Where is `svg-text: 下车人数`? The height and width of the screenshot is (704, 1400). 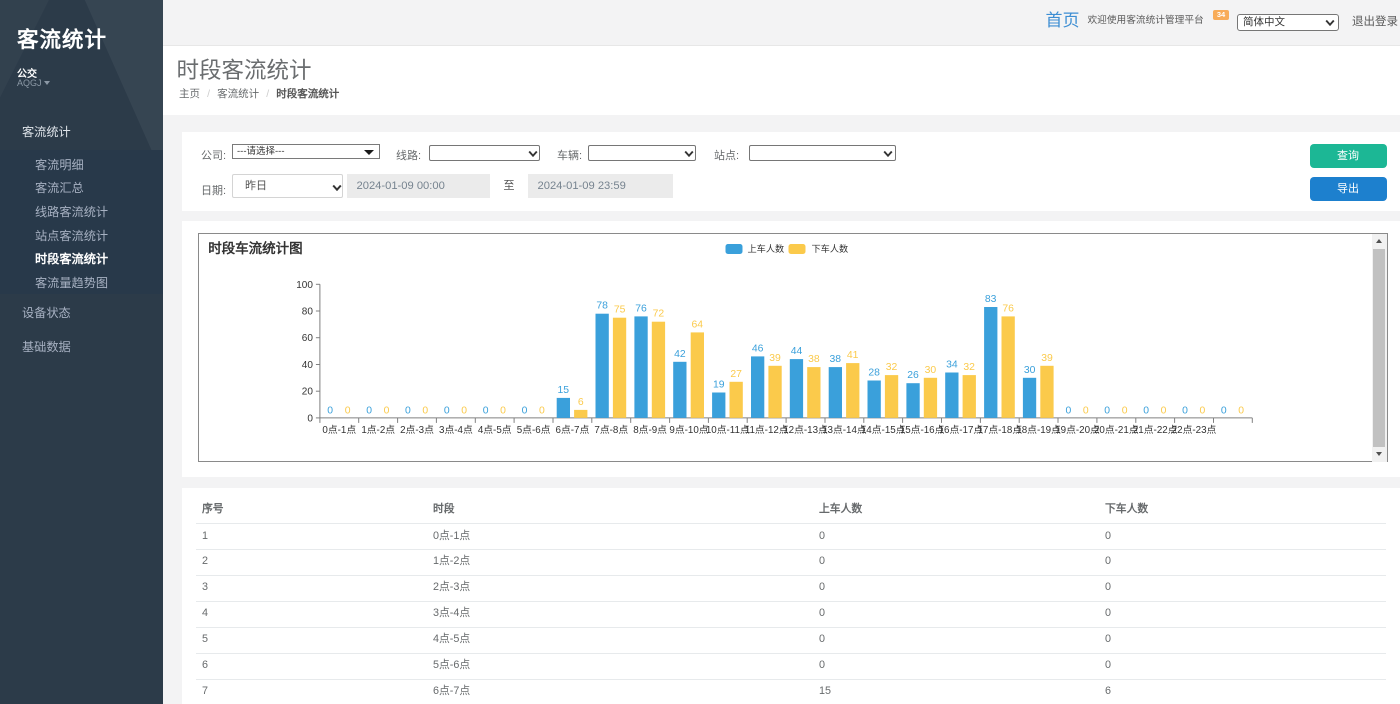 svg-text: 下车人数 is located at coordinates (829, 249).